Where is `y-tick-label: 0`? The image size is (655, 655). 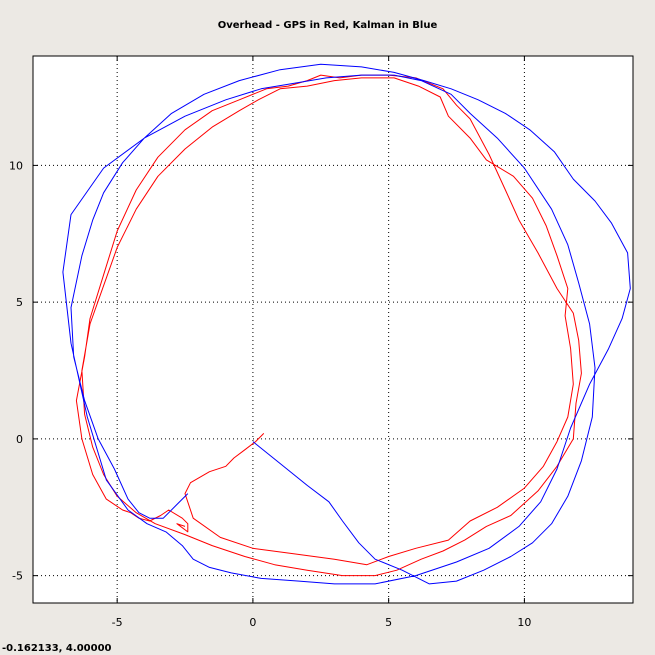
y-tick-label: 0 is located at coordinates (19, 439).